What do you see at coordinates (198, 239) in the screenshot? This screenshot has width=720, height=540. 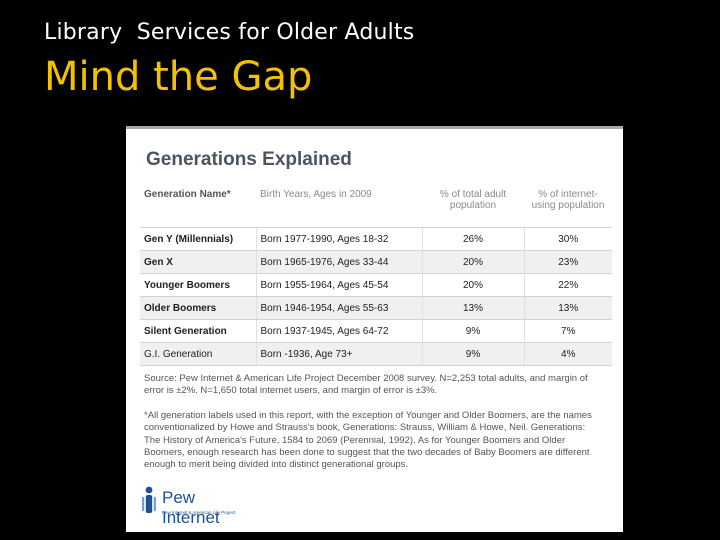 I see `generation-name: Gen Y (Millennials)` at bounding box center [198, 239].